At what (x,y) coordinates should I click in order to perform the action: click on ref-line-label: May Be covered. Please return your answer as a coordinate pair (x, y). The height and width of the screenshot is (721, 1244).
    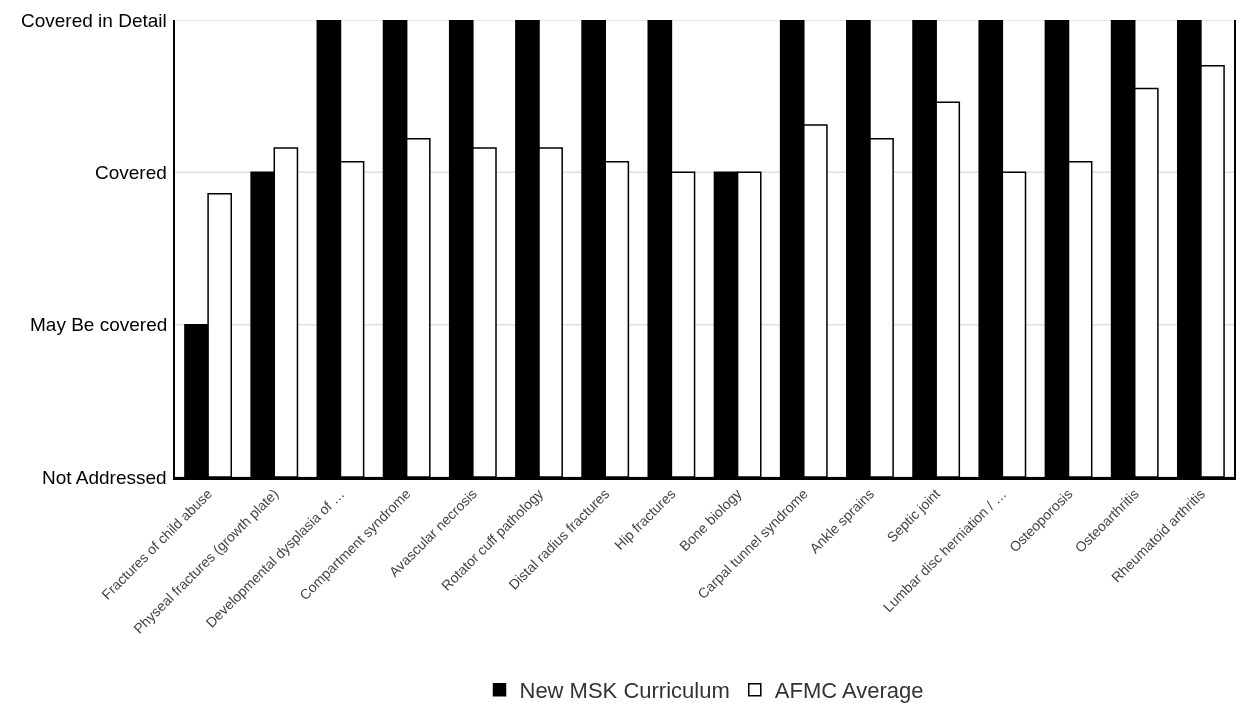
    Looking at the image, I should click on (99, 324).